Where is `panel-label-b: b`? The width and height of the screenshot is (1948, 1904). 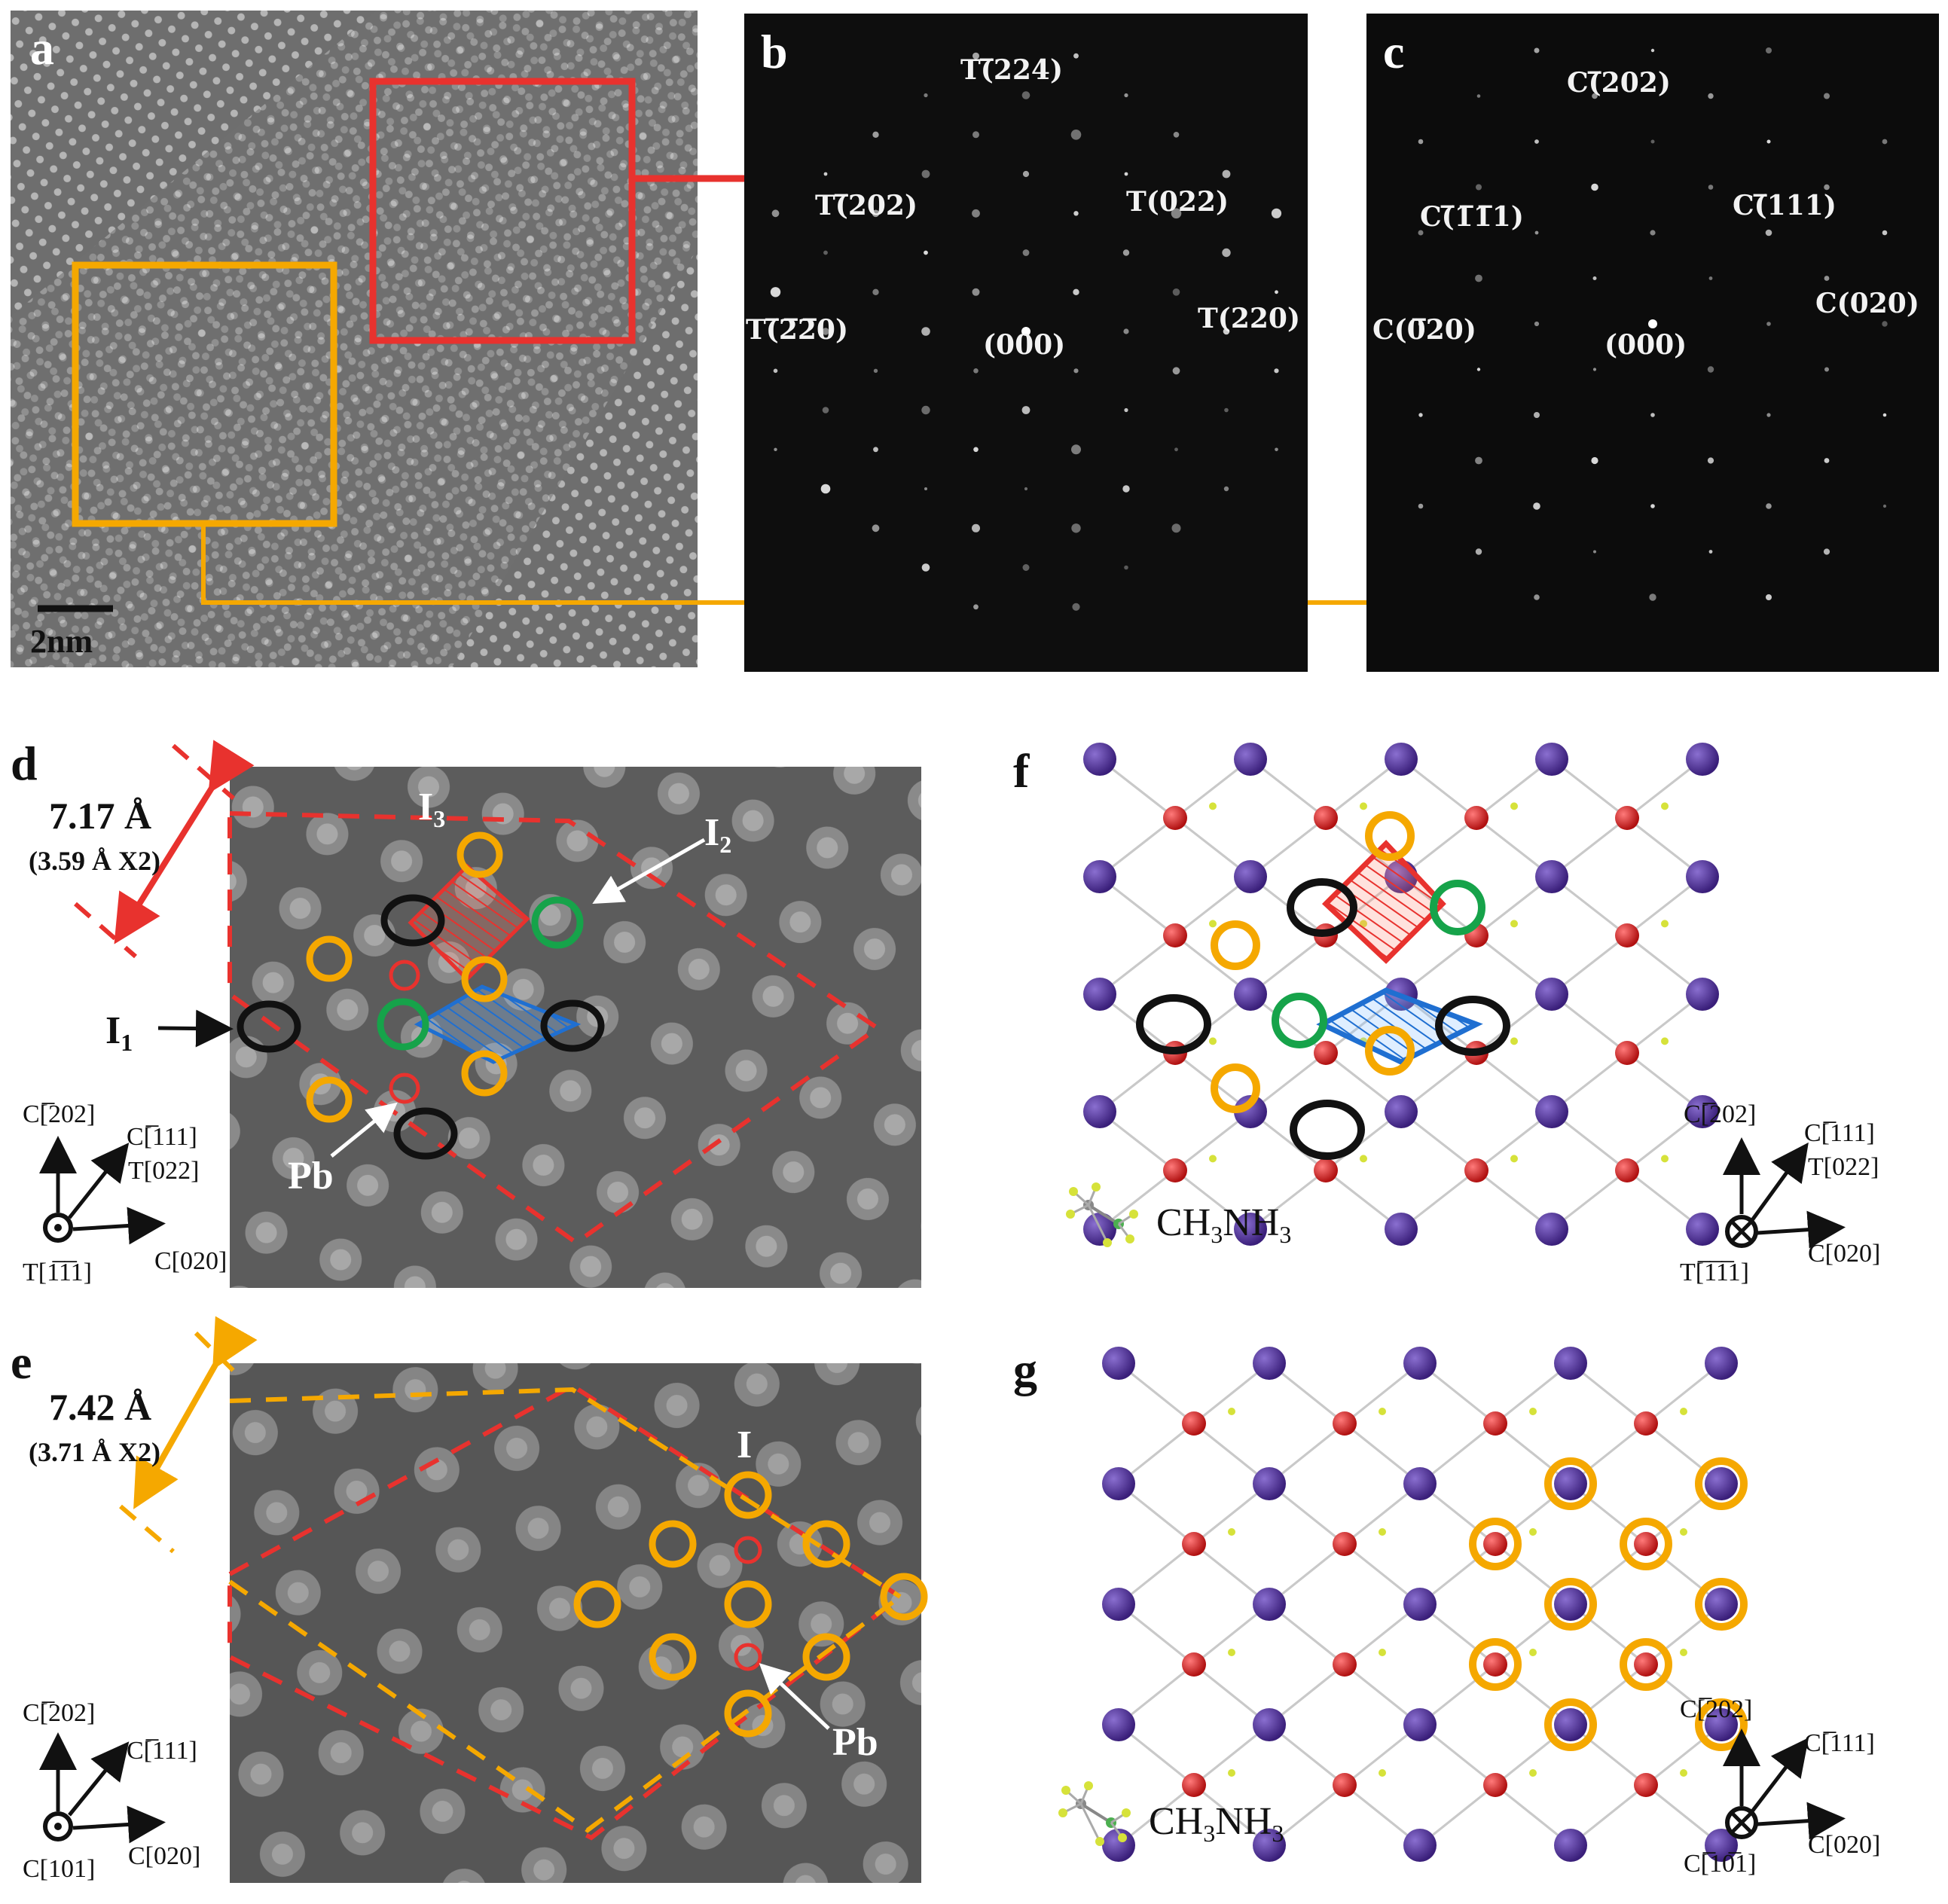 panel-label-b: b is located at coordinates (775, 51).